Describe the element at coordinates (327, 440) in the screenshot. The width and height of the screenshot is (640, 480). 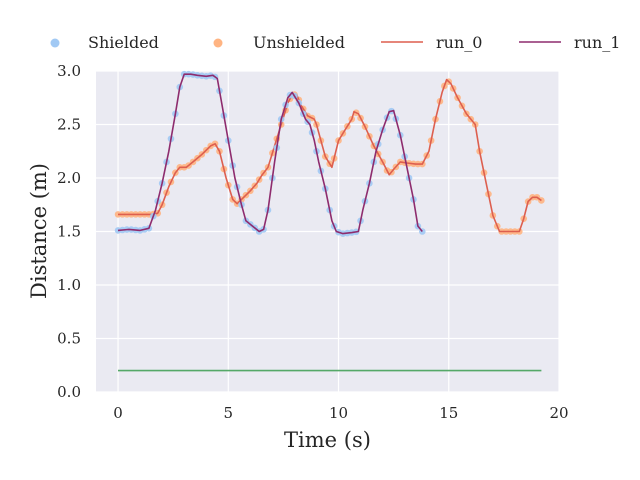
I see `x-axis-title: Time (s)` at that location.